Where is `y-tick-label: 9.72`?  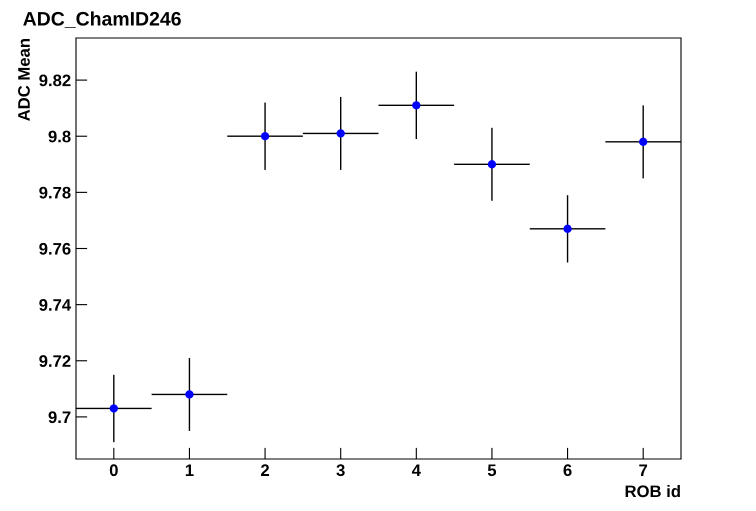 y-tick-label: 9.72 is located at coordinates (54, 361).